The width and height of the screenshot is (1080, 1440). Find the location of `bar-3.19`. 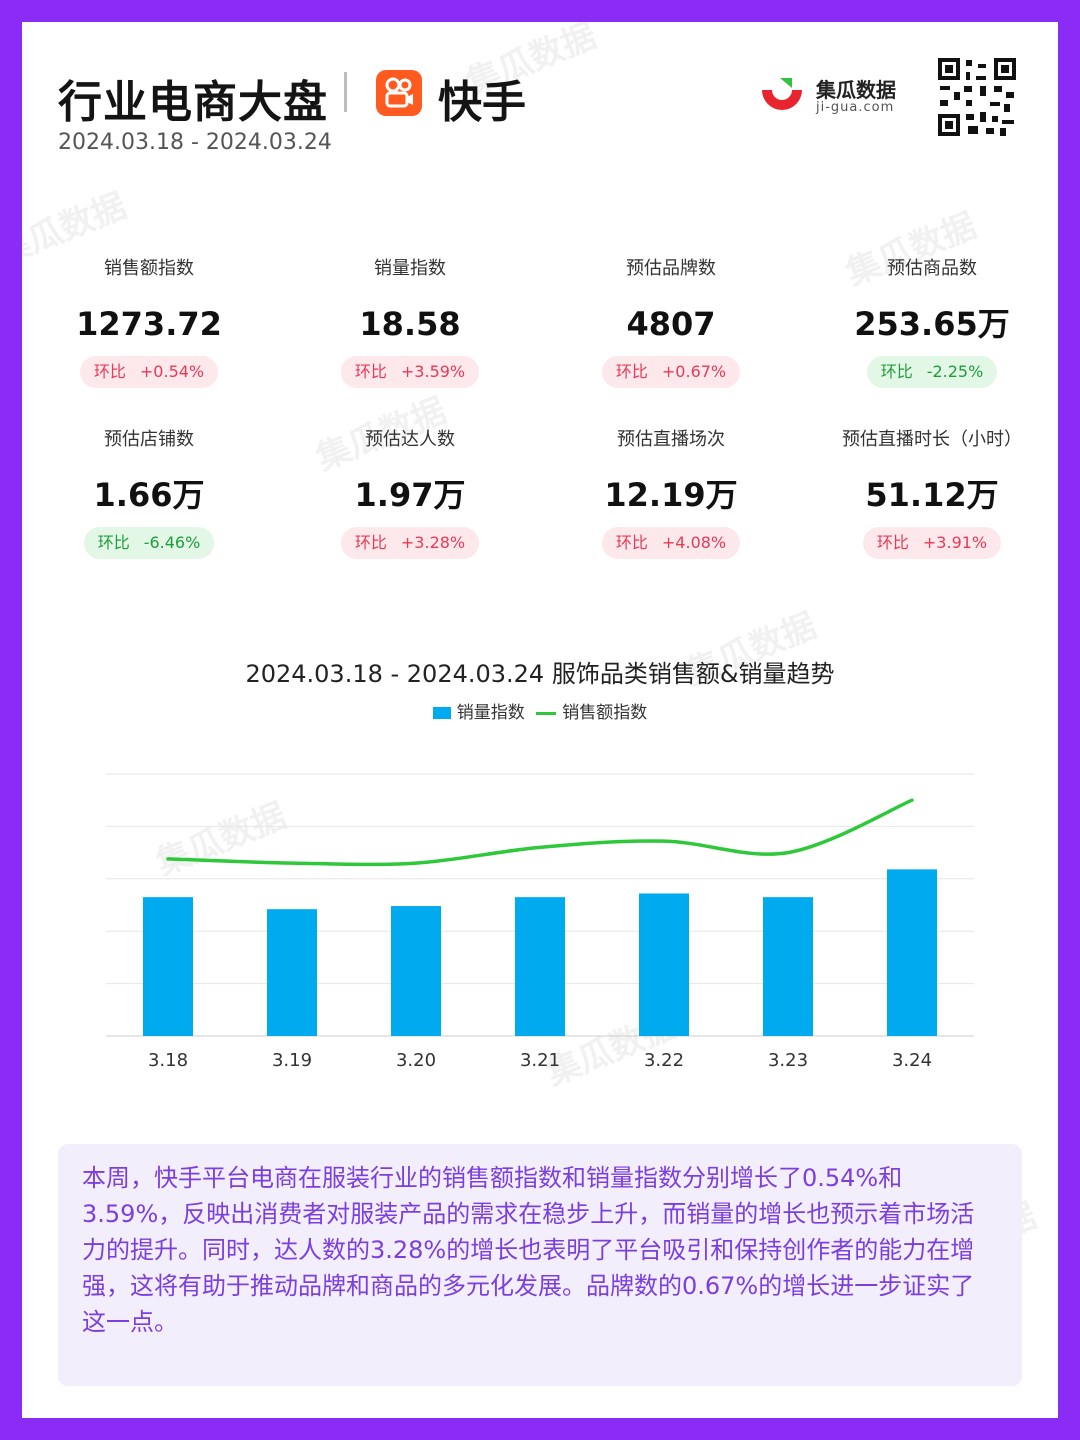

bar-3.19 is located at coordinates (292, 972).